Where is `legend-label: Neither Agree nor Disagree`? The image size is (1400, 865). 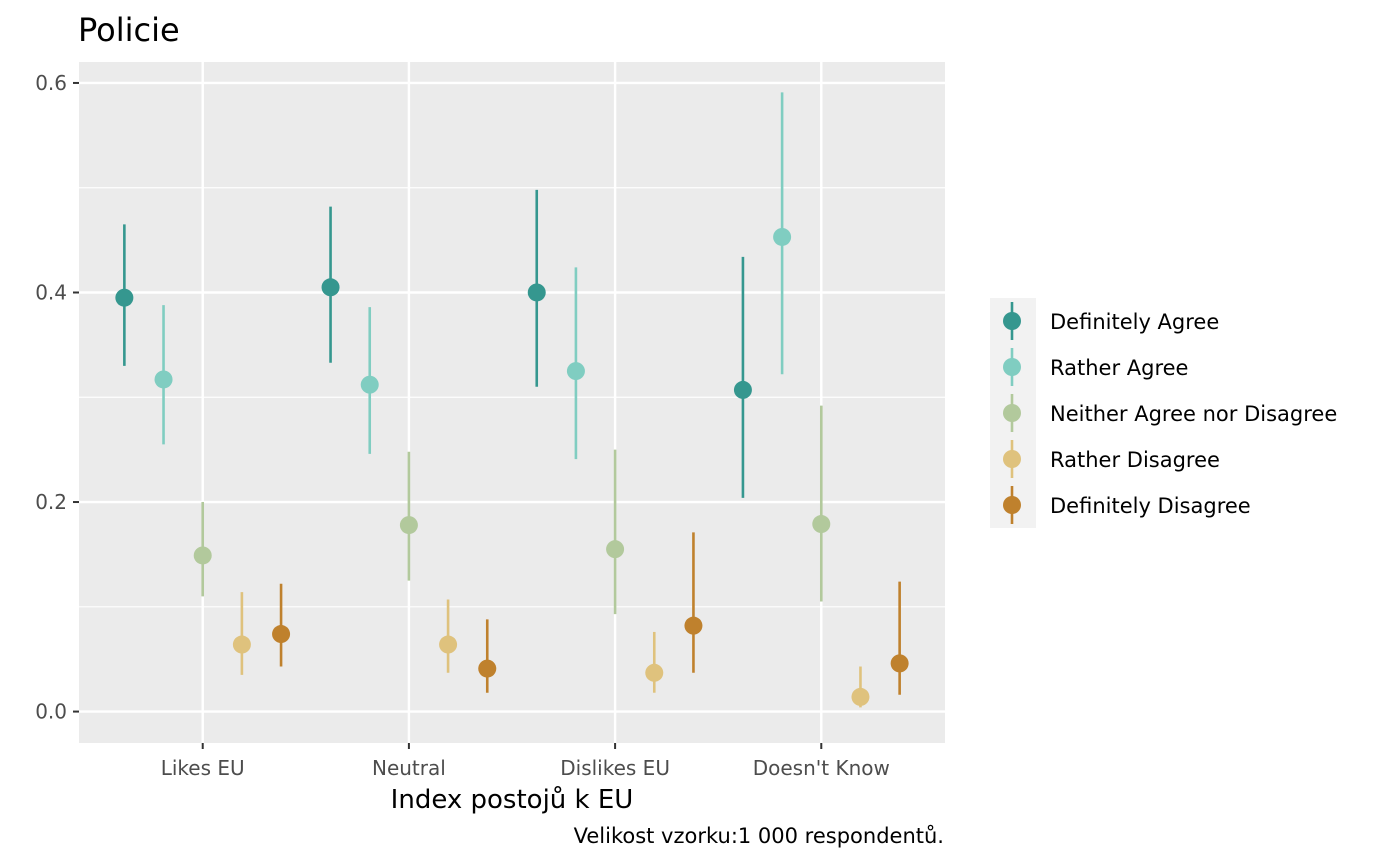 legend-label: Neither Agree nor Disagree is located at coordinates (1193, 414).